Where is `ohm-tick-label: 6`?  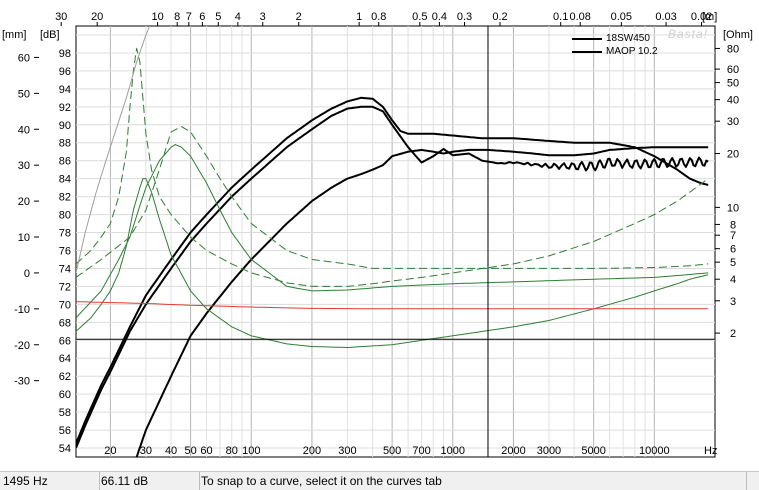 ohm-tick-label: 6 is located at coordinates (733, 250).